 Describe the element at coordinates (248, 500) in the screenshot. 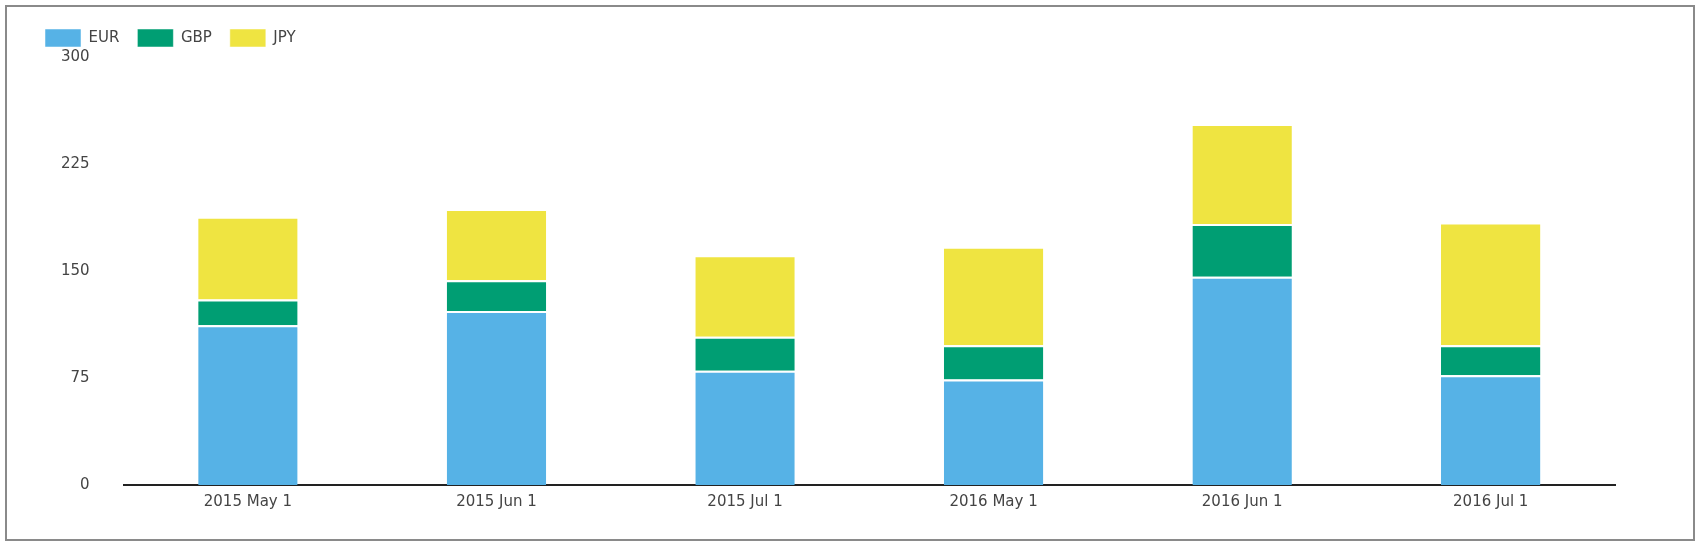

I see `x-tick-label: 2015 May 1` at that location.